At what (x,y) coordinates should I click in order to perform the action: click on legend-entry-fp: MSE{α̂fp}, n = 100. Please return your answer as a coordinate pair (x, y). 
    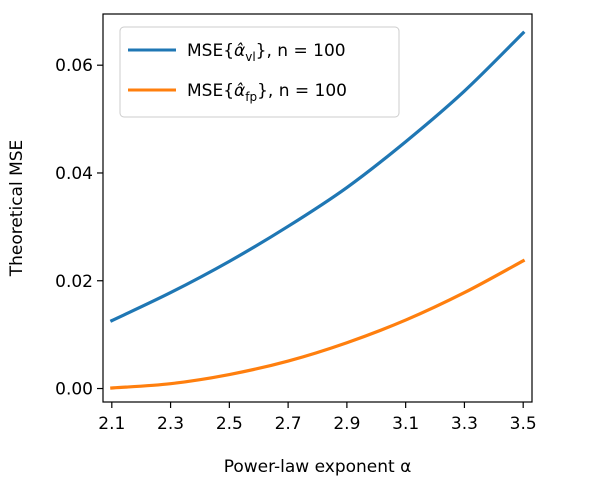
    Looking at the image, I should click on (237, 92).